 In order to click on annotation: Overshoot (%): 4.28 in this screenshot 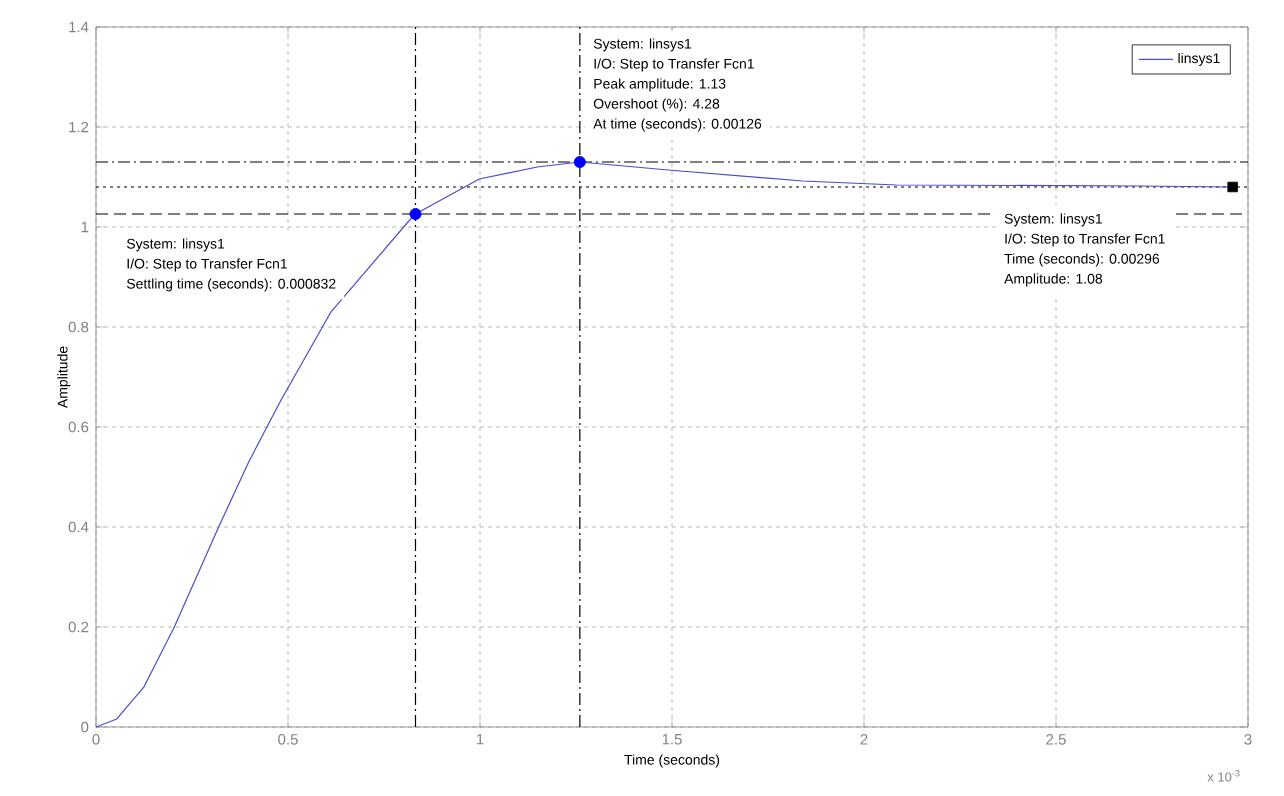, I will do `click(656, 105)`.